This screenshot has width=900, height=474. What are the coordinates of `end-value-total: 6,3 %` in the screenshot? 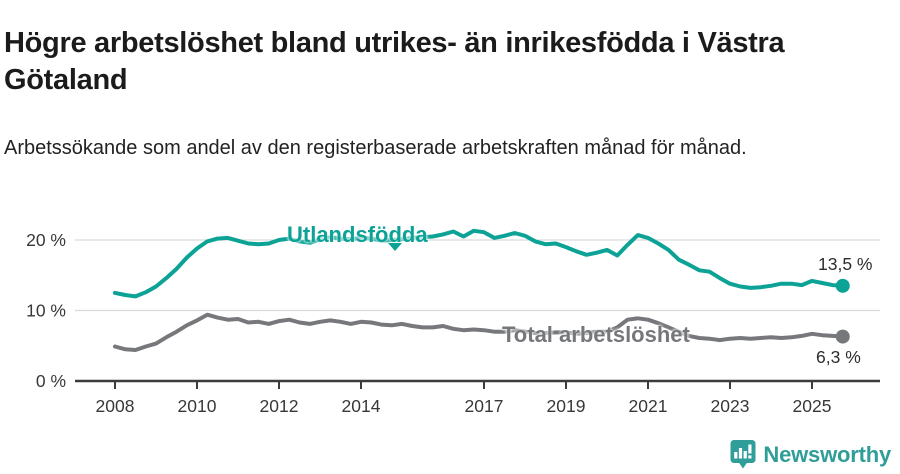 It's located at (838, 357).